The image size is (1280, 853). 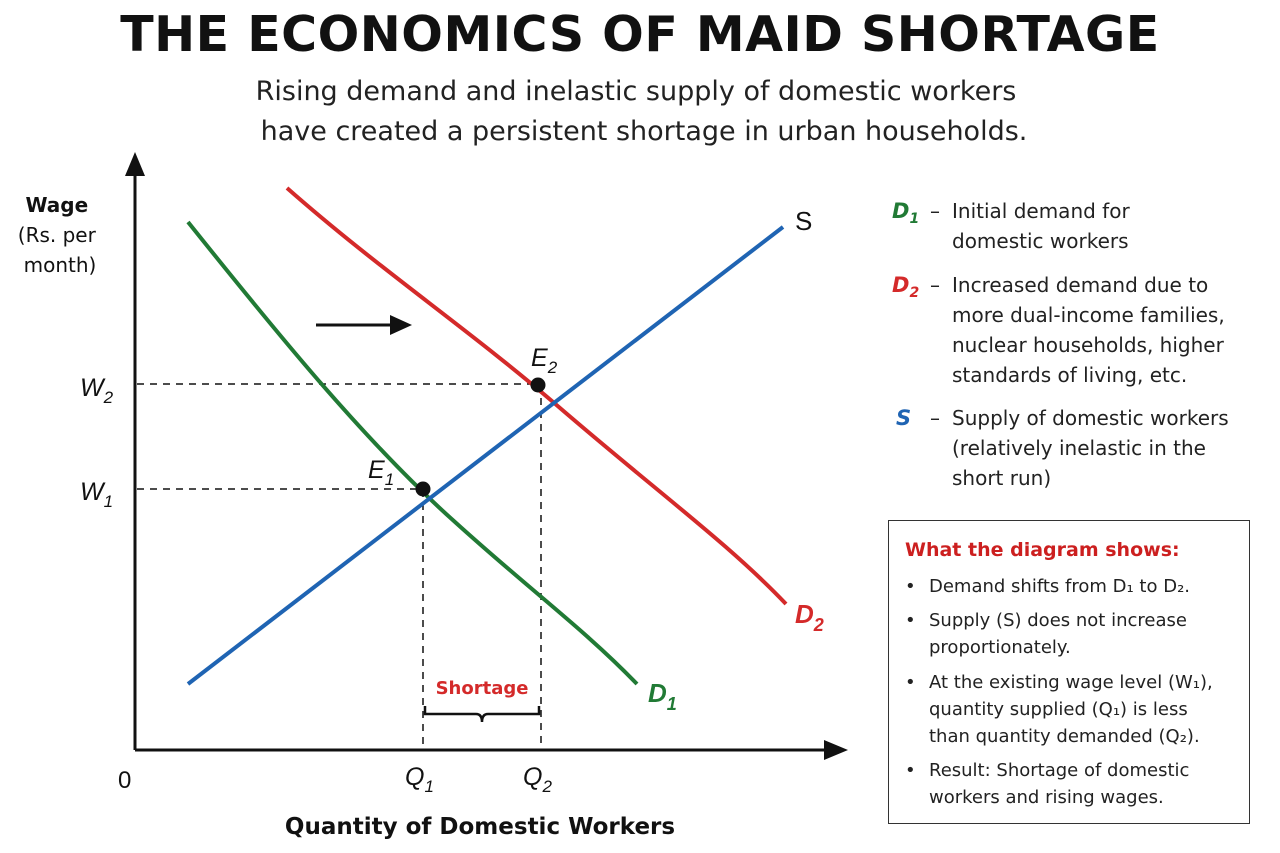 I want to click on point-label-e1: E1, so click(x=381, y=472).